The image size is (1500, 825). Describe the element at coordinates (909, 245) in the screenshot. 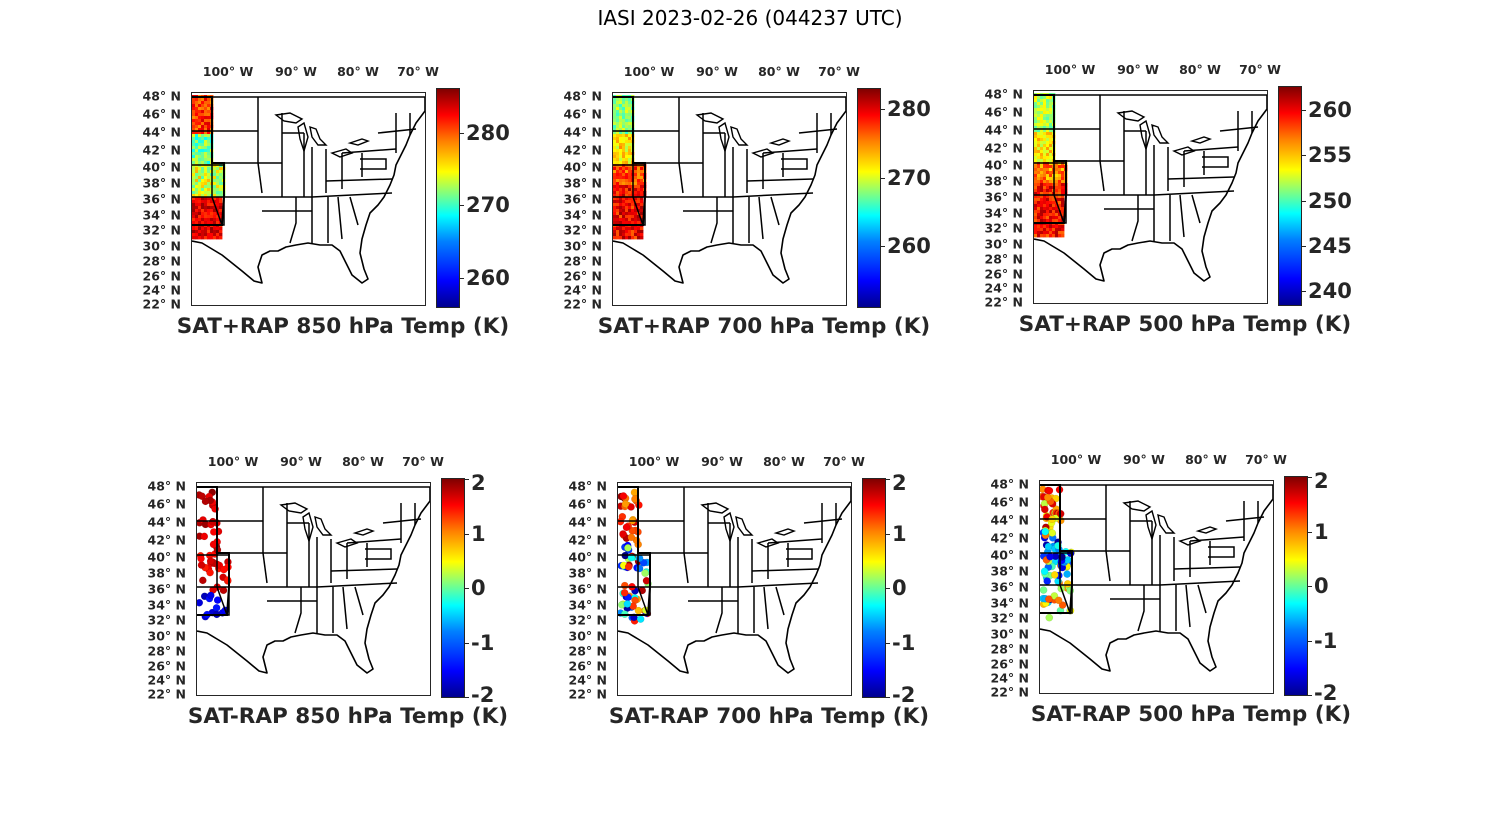

I see `colorbar-tick-label: 260` at that location.